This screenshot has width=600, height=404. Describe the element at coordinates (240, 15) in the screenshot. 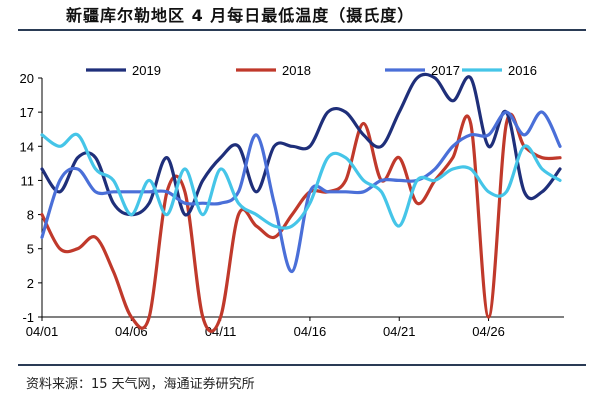

I see `chart-title: 新疆库尔勒地区 4 月每日最低温度（摄氏度）` at that location.